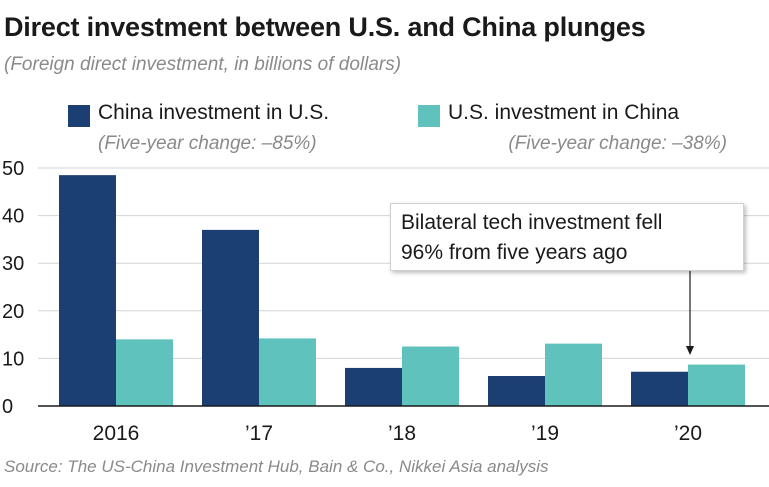 The height and width of the screenshot is (487, 769). What do you see at coordinates (116, 433) in the screenshot?
I see `x-tick-label: 2016` at bounding box center [116, 433].